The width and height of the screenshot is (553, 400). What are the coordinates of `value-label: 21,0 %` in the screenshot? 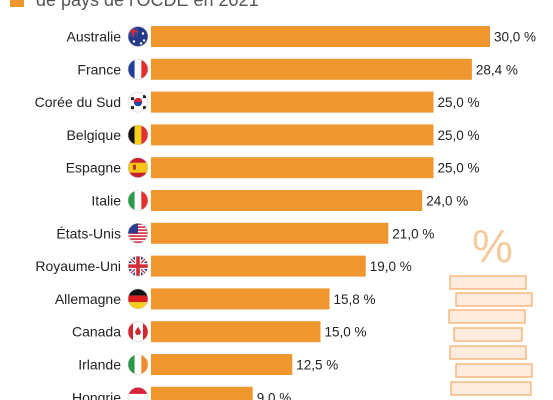 It's located at (413, 233).